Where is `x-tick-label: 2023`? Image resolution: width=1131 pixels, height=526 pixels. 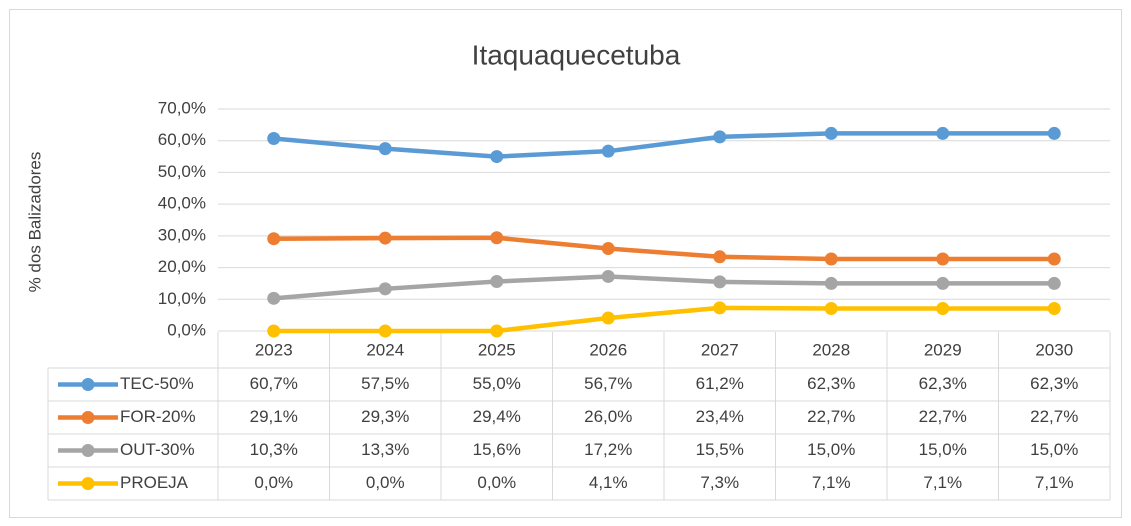 x-tick-label: 2023 is located at coordinates (274, 349).